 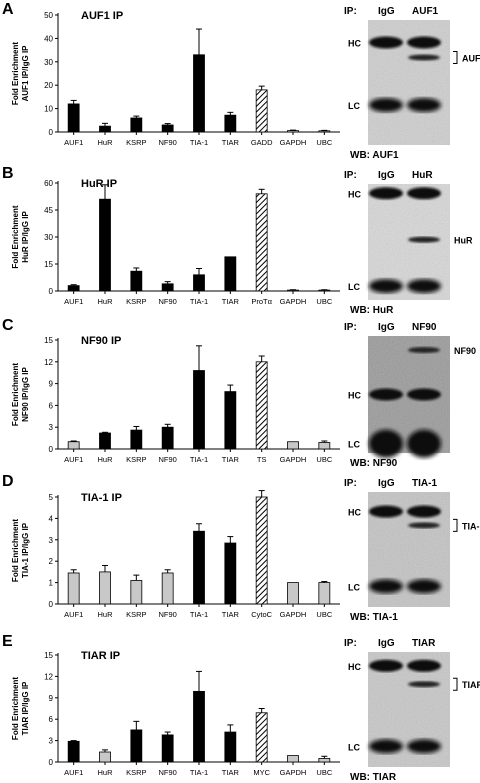 I want to click on chart-title: TIA-1 IP, so click(x=101, y=498).